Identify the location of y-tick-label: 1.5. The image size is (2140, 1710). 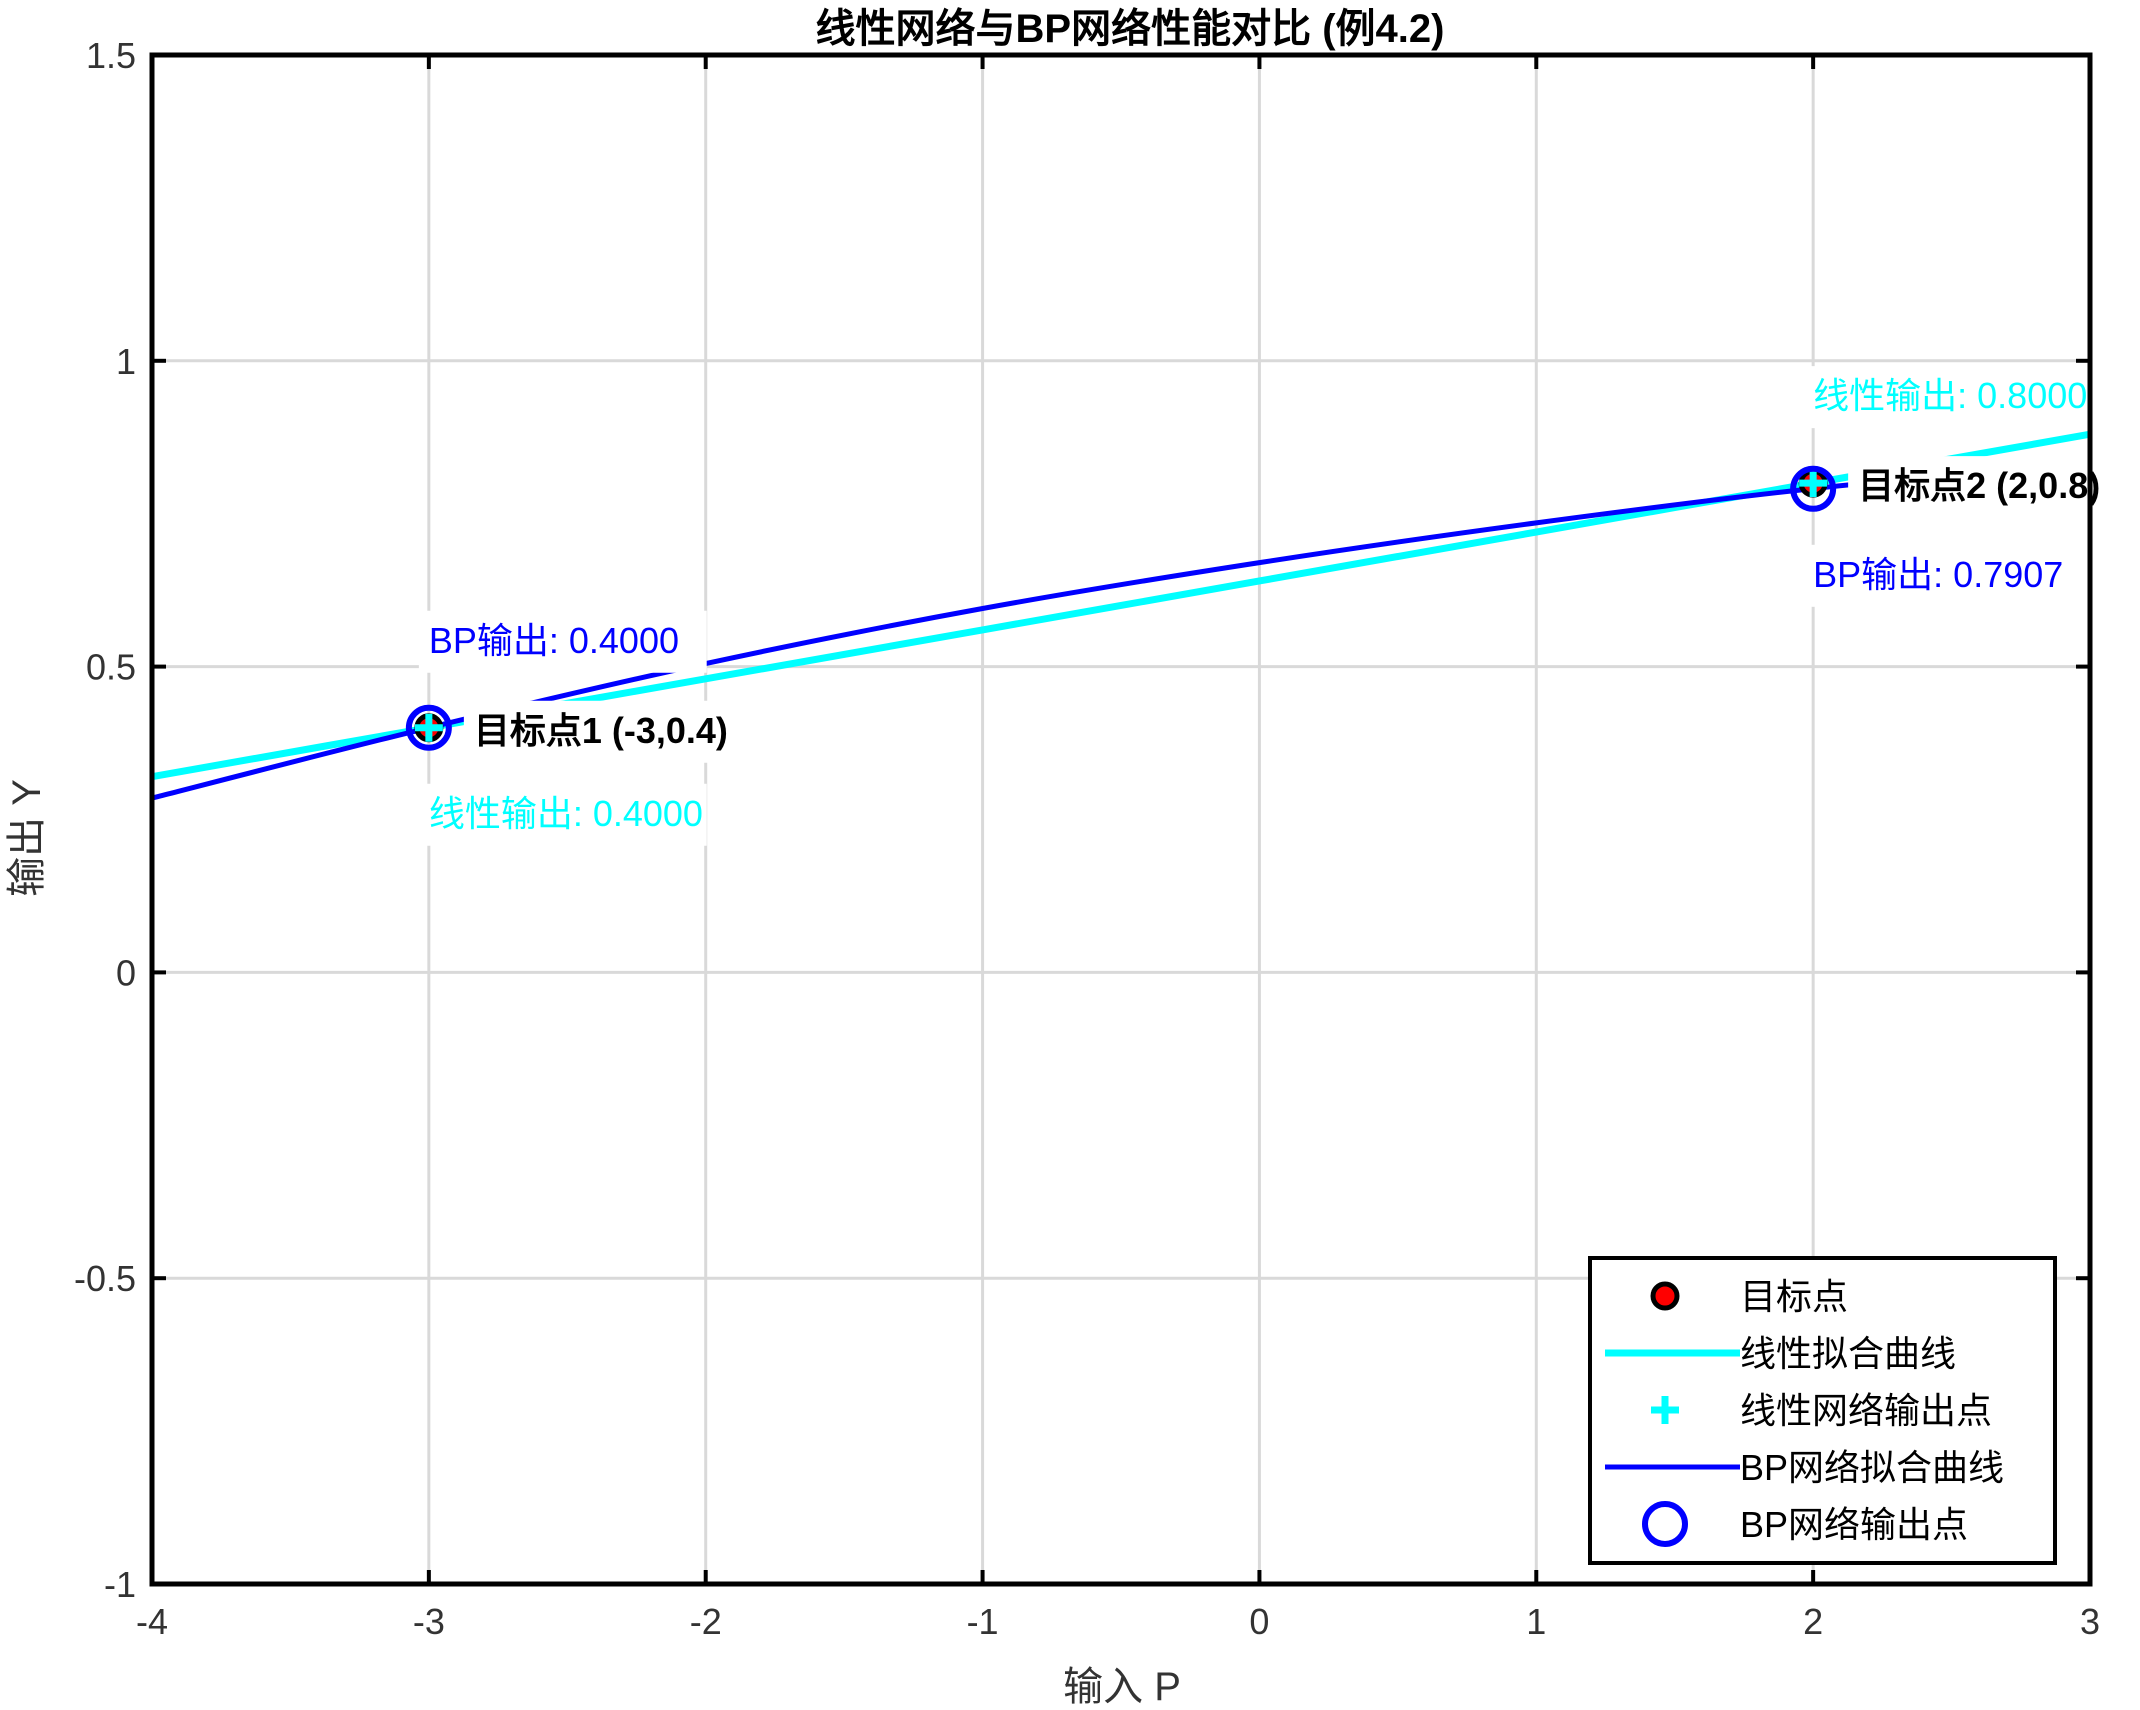
(111, 55).